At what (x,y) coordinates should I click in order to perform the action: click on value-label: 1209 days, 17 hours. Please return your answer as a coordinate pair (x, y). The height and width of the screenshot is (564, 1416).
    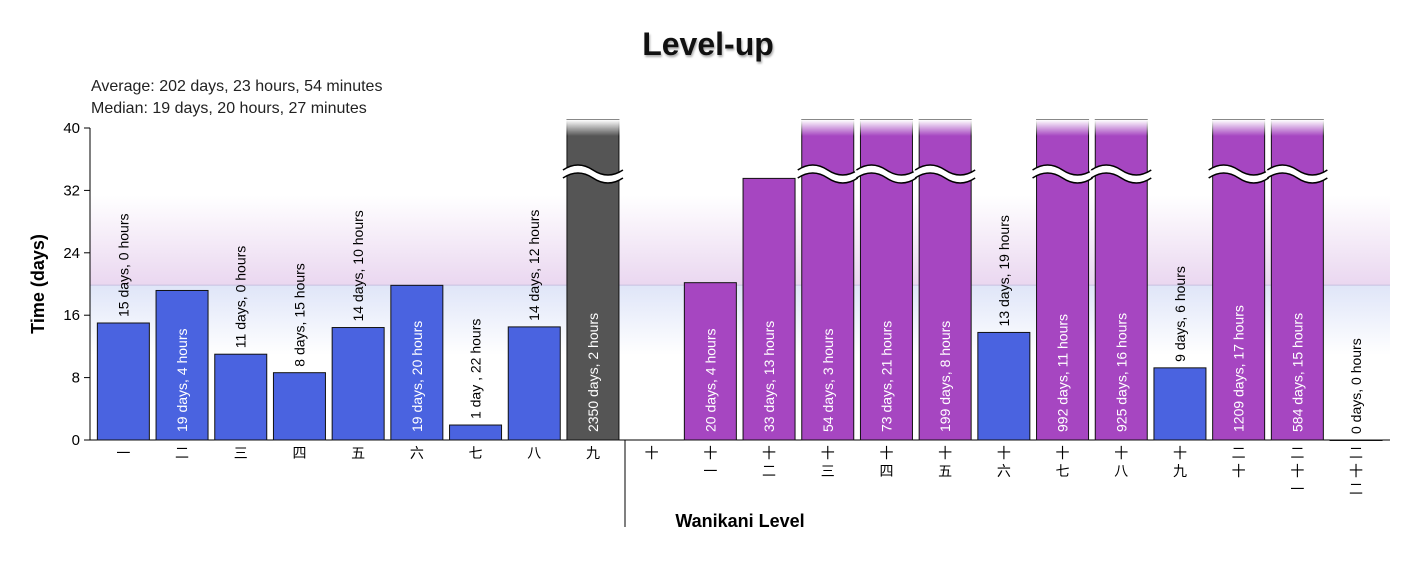
    Looking at the image, I should click on (1239, 368).